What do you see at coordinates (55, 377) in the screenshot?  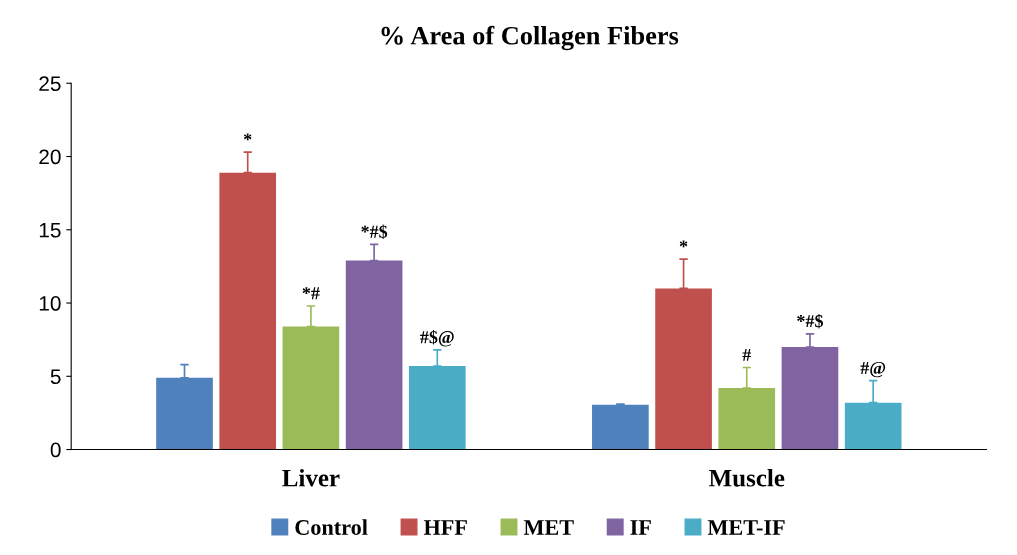 I see `y-tick-label: 5` at bounding box center [55, 377].